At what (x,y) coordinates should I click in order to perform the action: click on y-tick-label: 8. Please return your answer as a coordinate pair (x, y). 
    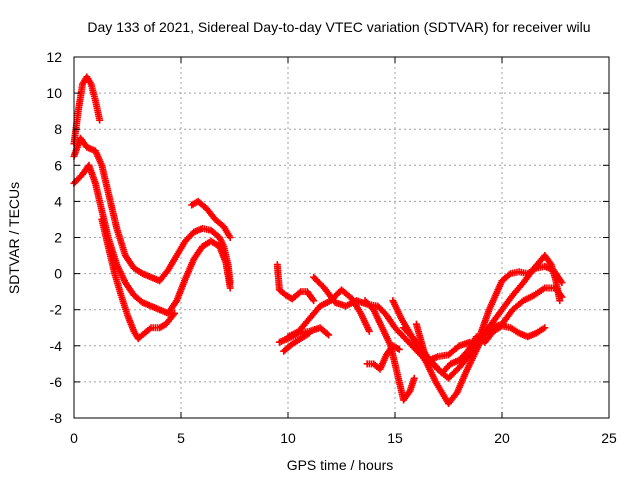
    Looking at the image, I should click on (58, 129).